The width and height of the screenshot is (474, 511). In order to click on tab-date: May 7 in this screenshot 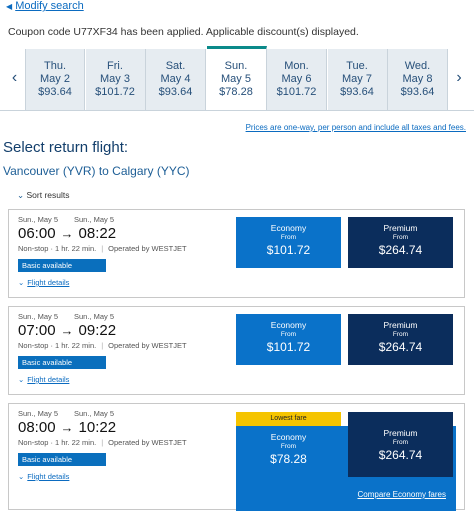, I will do `click(357, 79)`.